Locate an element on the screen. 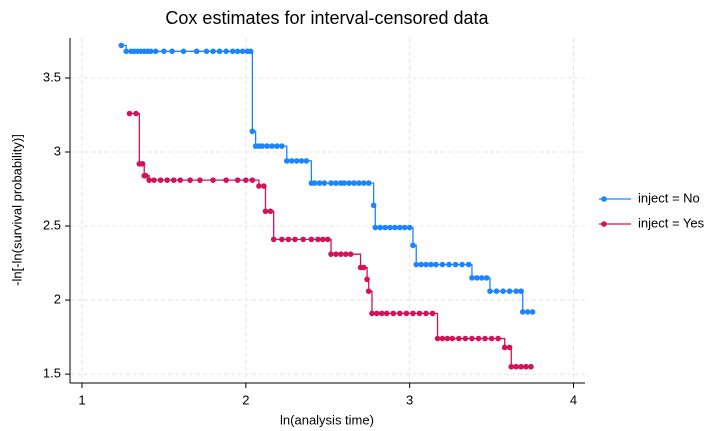 The image size is (728, 431). legend-label: inject = Yes is located at coordinates (671, 222).